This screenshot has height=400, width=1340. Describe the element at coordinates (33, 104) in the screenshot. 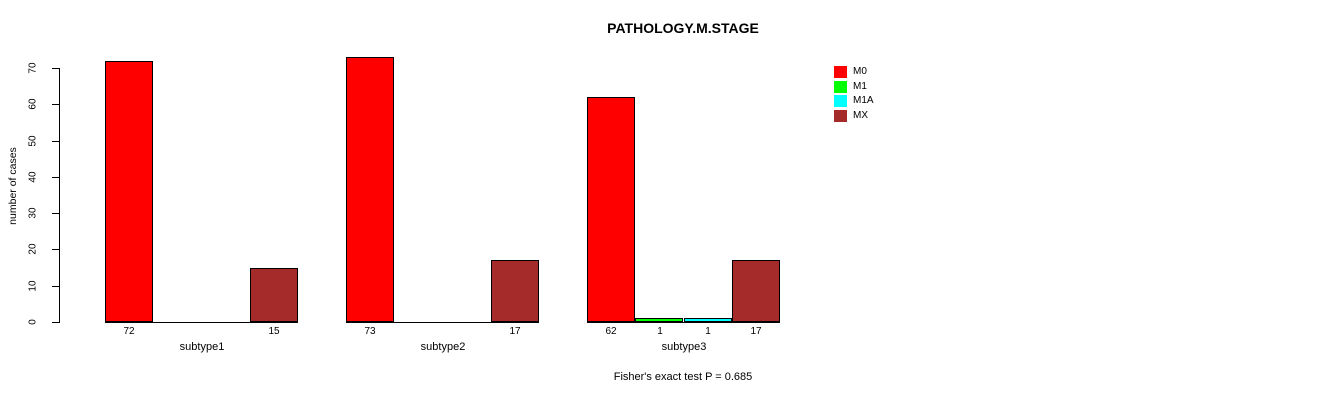

I see `y-tick-label: 60` at that location.